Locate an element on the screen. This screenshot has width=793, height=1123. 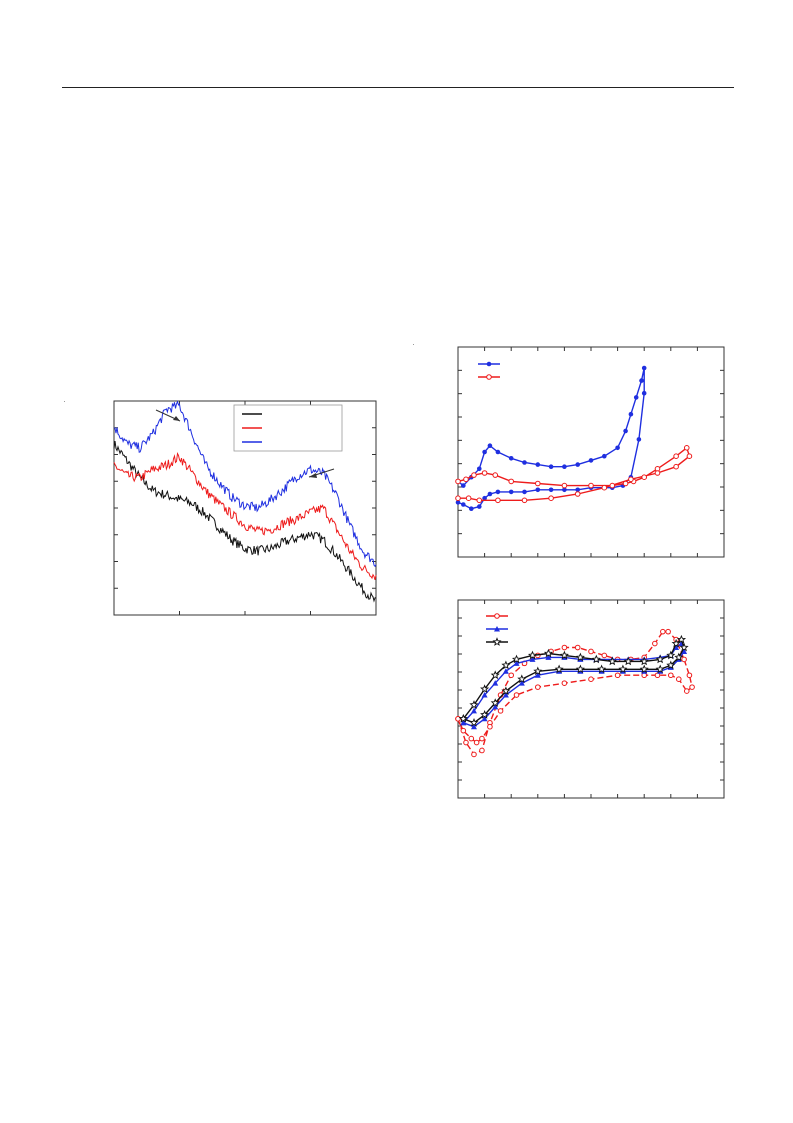
arrow-head is located at coordinates (176, 418).